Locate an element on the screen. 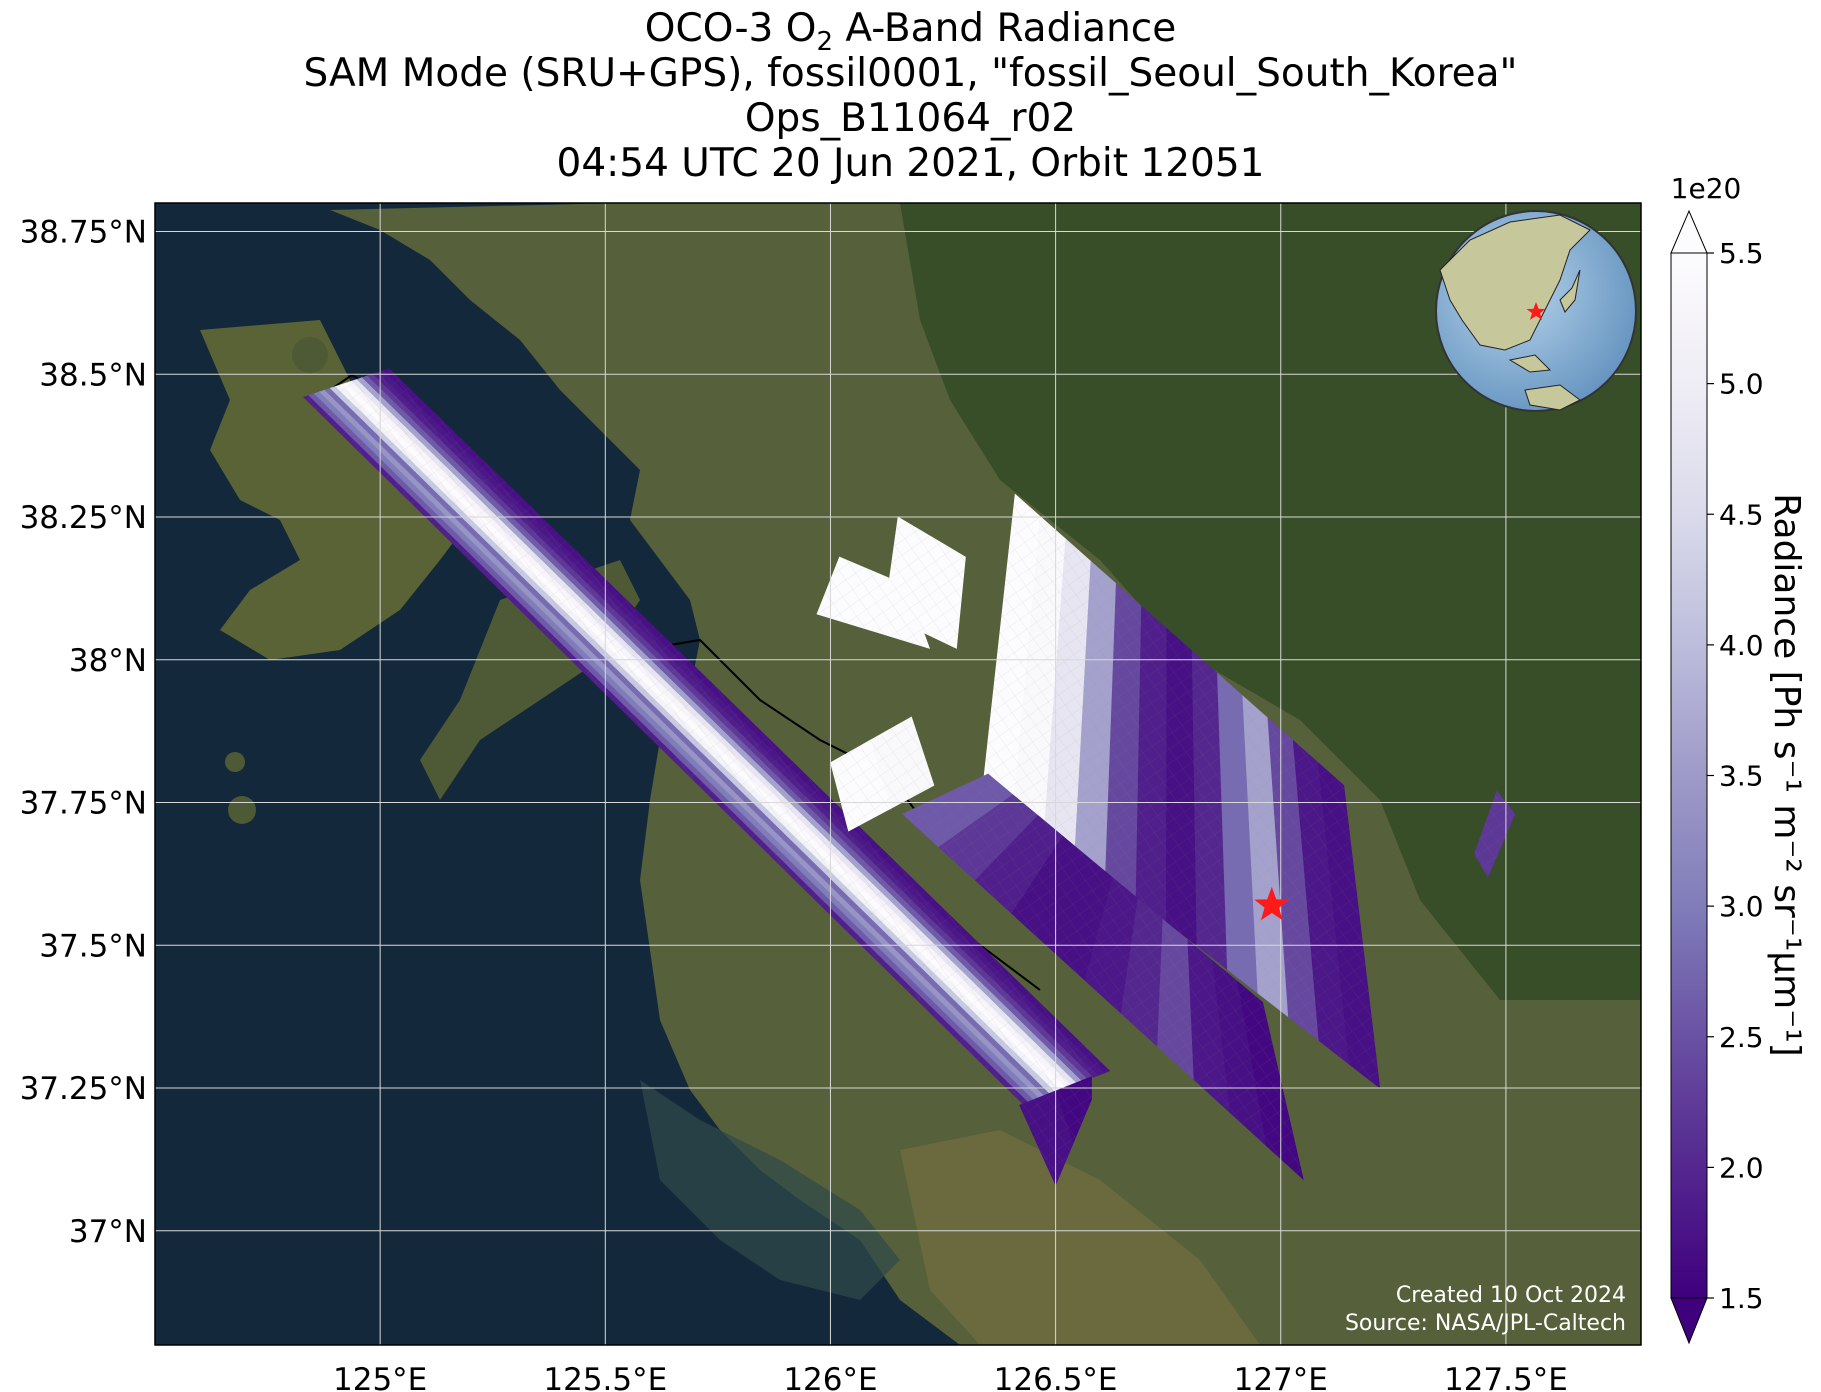 The image size is (1821, 1392). globe-japan is located at coordinates (1570, 291).